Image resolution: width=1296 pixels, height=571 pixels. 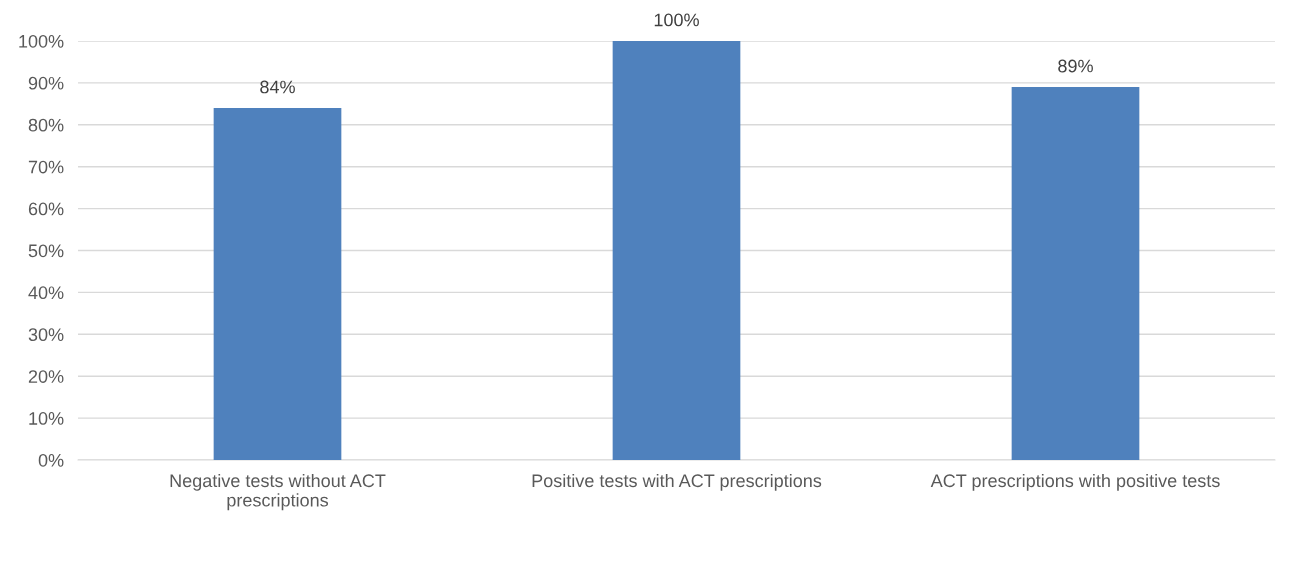 What do you see at coordinates (676, 20) in the screenshot?
I see `data-label: 100%` at bounding box center [676, 20].